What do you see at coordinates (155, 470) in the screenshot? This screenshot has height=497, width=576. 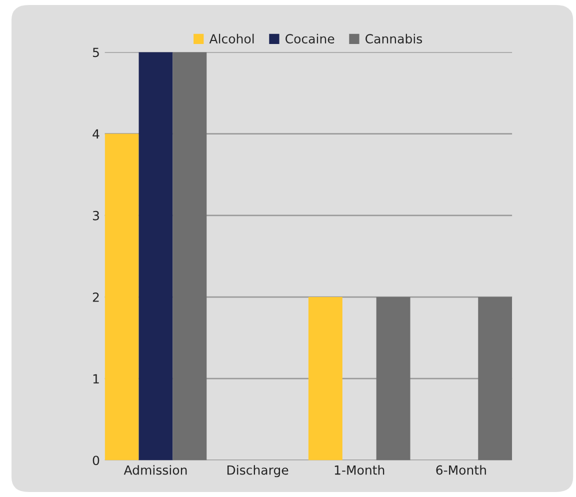 I see `x-tick-label: Admission` at bounding box center [155, 470].